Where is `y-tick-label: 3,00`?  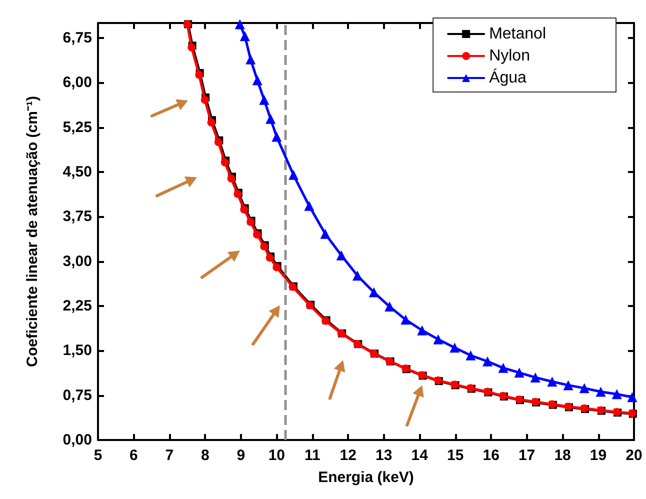 y-tick-label: 3,00 is located at coordinates (77, 261).